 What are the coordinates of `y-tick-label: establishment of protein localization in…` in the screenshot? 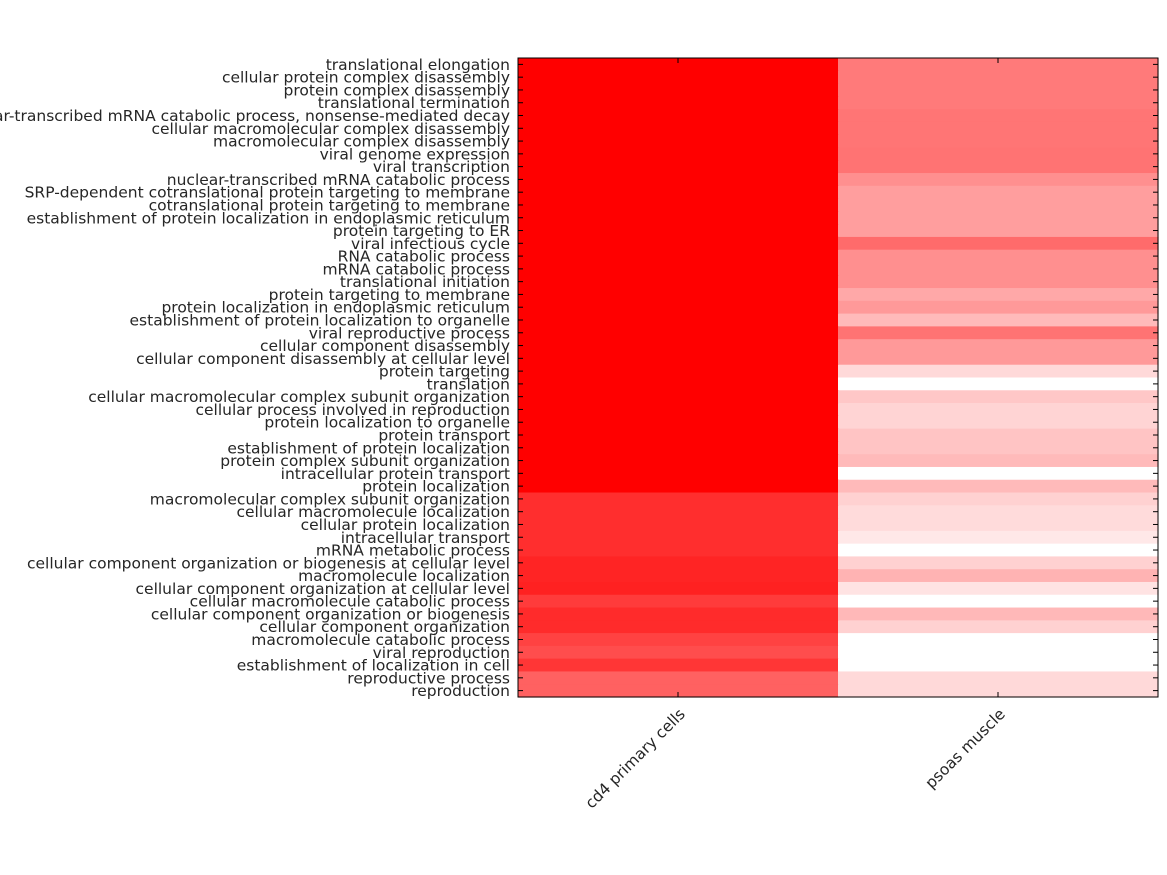 It's located at (268, 218).